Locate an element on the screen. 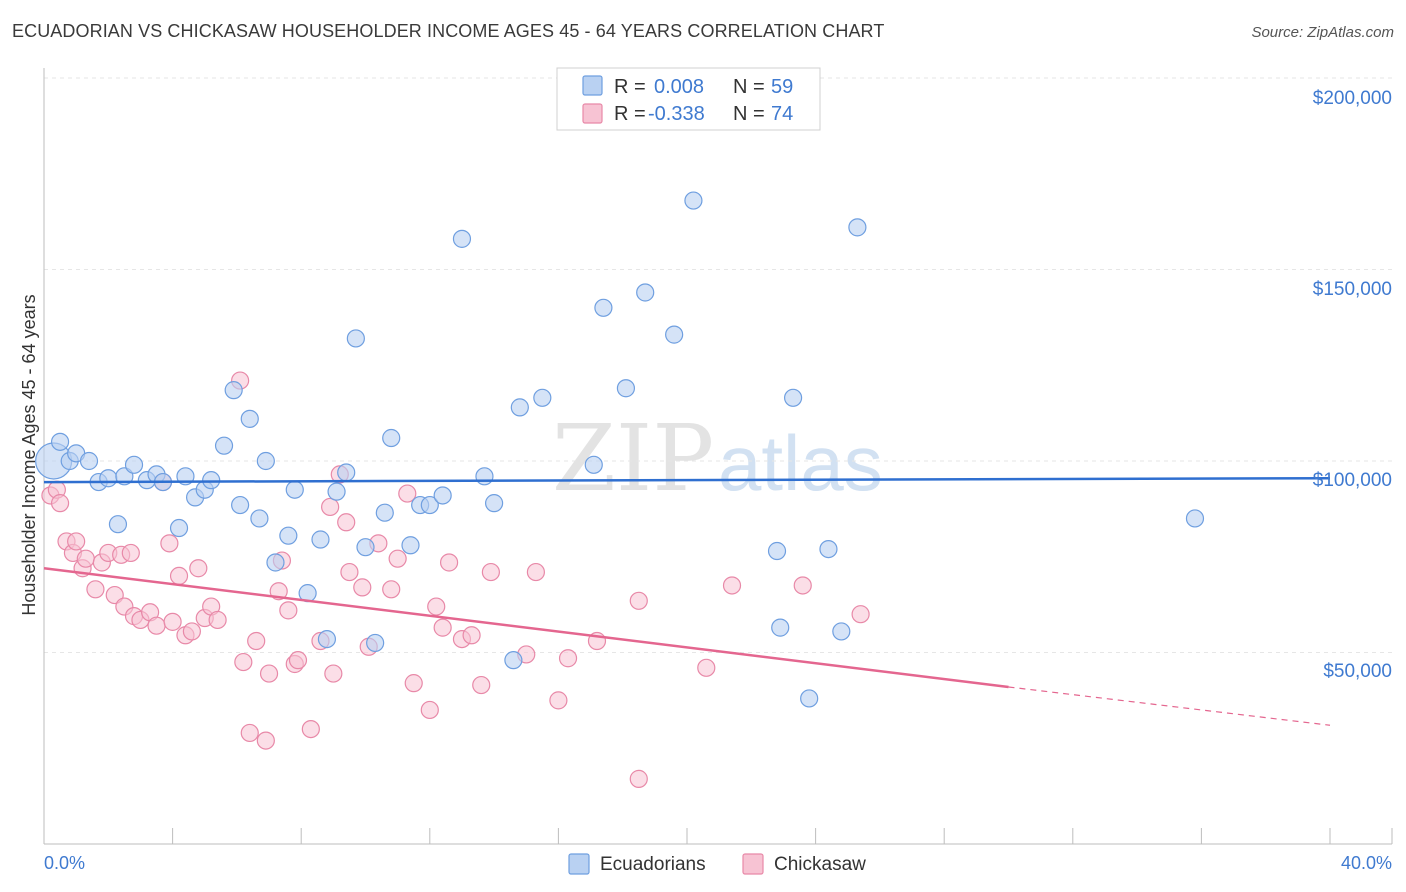 The height and width of the screenshot is (892, 1406). chickasaw-trend-extension is located at coordinates (1169, 706).